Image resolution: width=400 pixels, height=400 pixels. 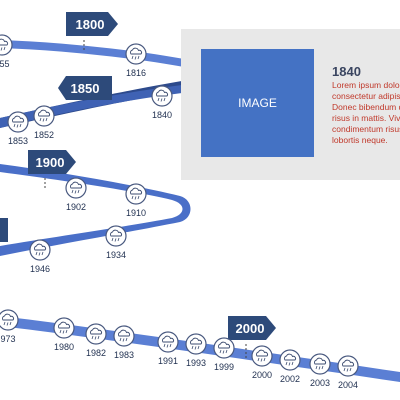 I want to click on timeline-year-label: 1980, so click(x=64, y=347).